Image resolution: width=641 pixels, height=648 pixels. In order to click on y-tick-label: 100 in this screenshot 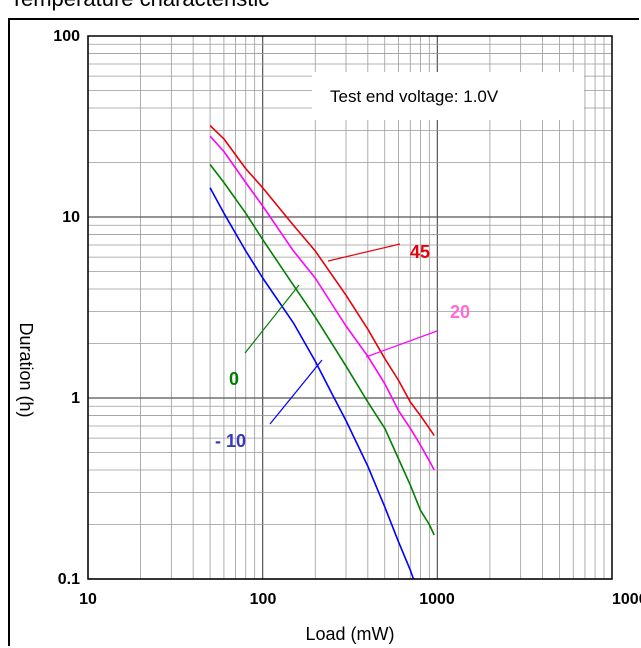, I will do `click(66, 36)`.